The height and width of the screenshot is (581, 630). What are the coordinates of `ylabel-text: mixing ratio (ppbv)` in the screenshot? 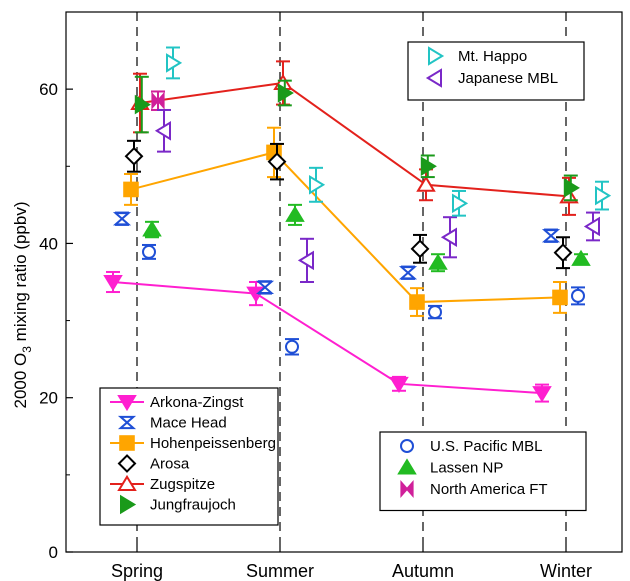 It's located at (20, 273).